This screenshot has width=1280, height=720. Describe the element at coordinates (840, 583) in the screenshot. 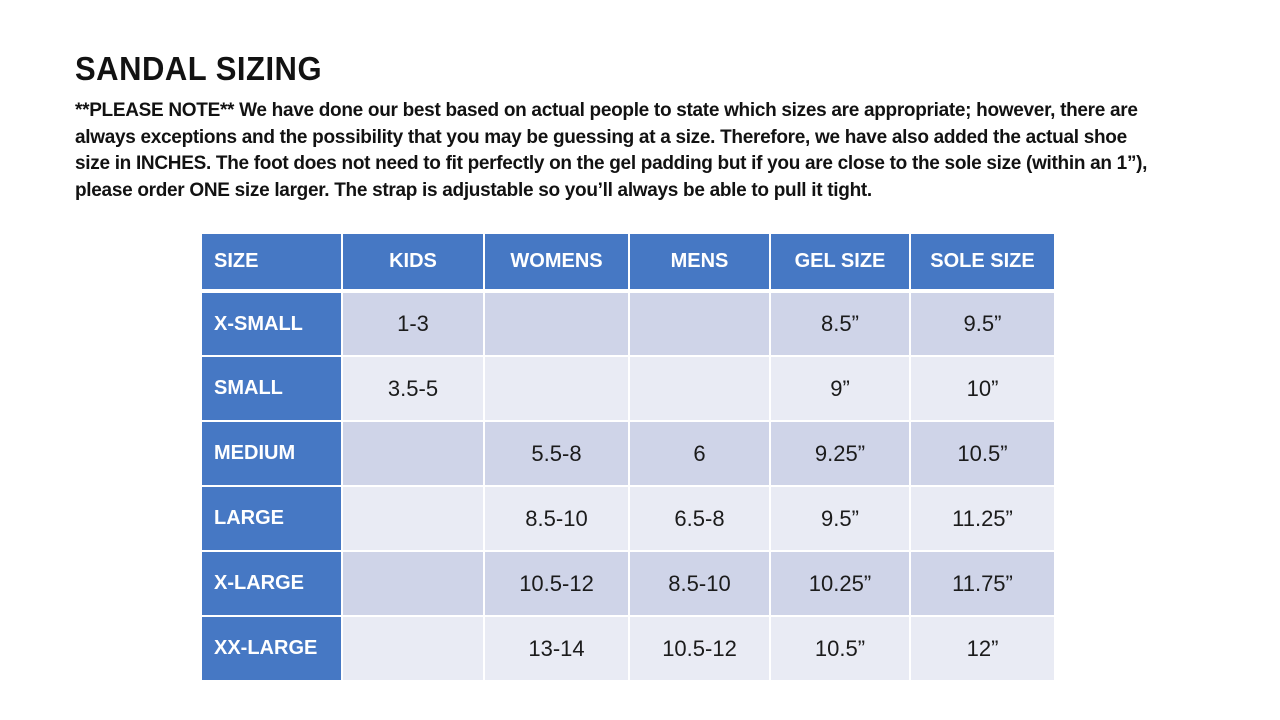

I see `cell-gel-size: 10.25”` at that location.